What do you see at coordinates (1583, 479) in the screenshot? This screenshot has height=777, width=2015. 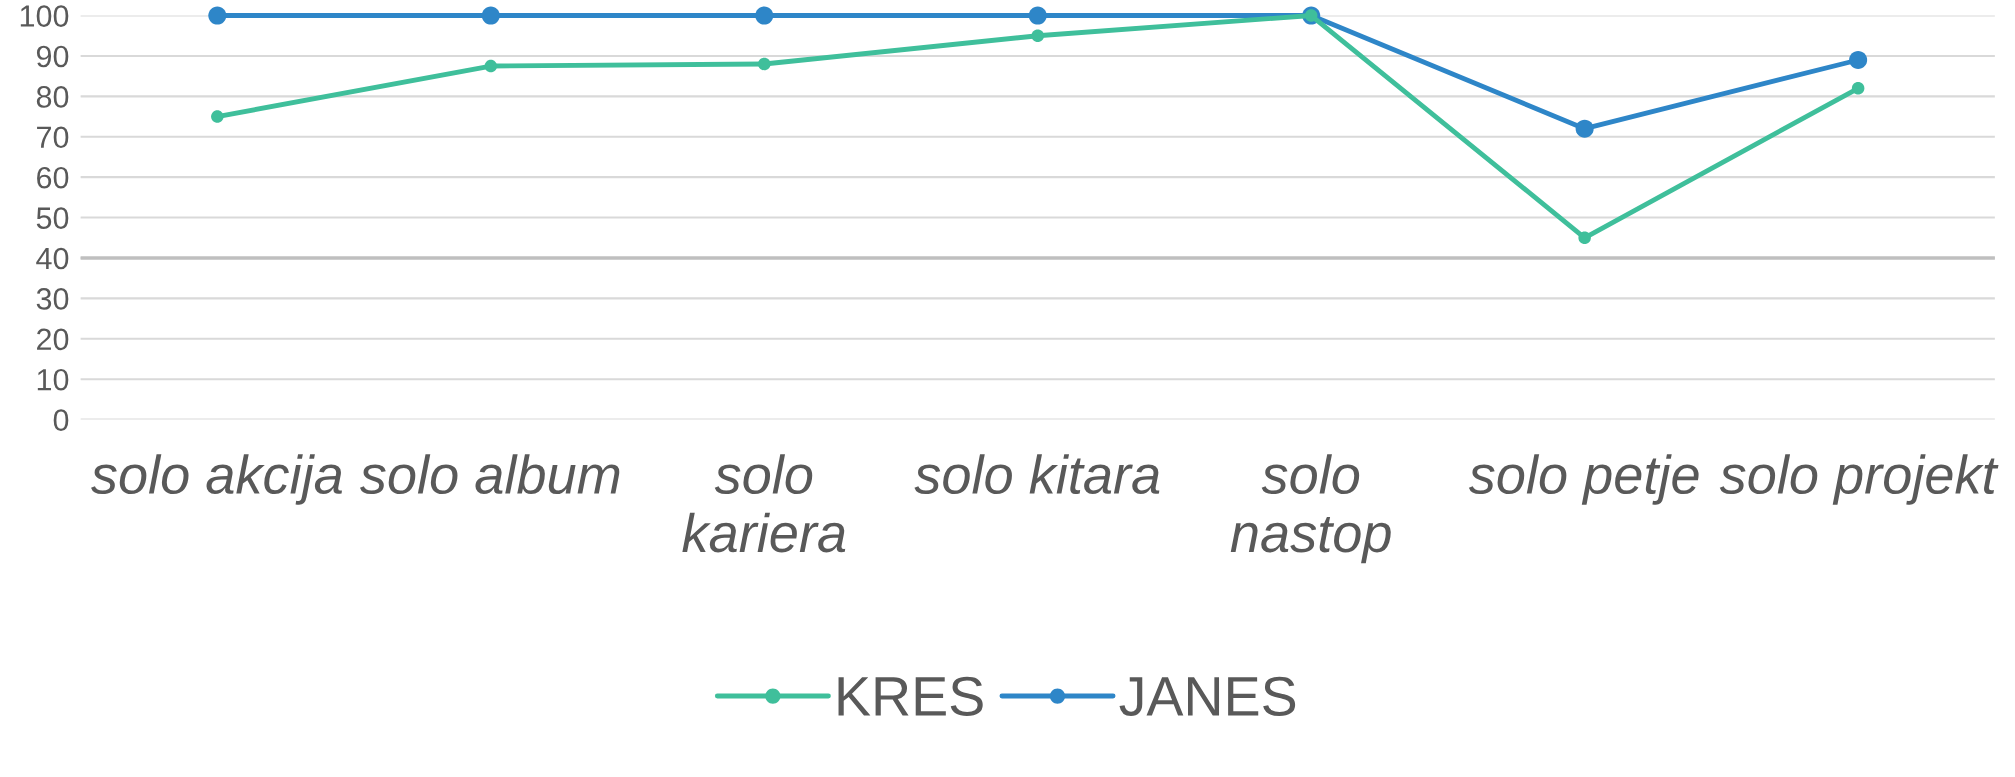 I see `x-tick-label: solo petje` at bounding box center [1583, 479].